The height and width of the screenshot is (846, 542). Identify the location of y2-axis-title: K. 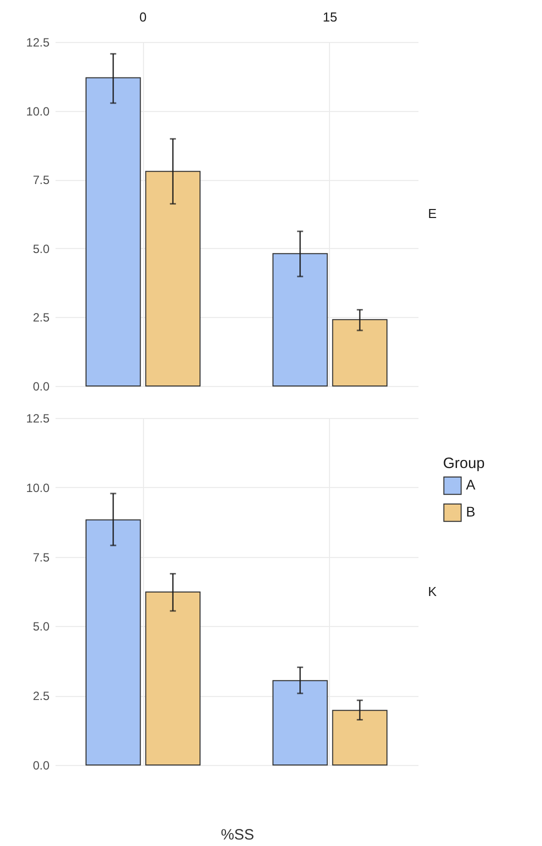
(432, 591).